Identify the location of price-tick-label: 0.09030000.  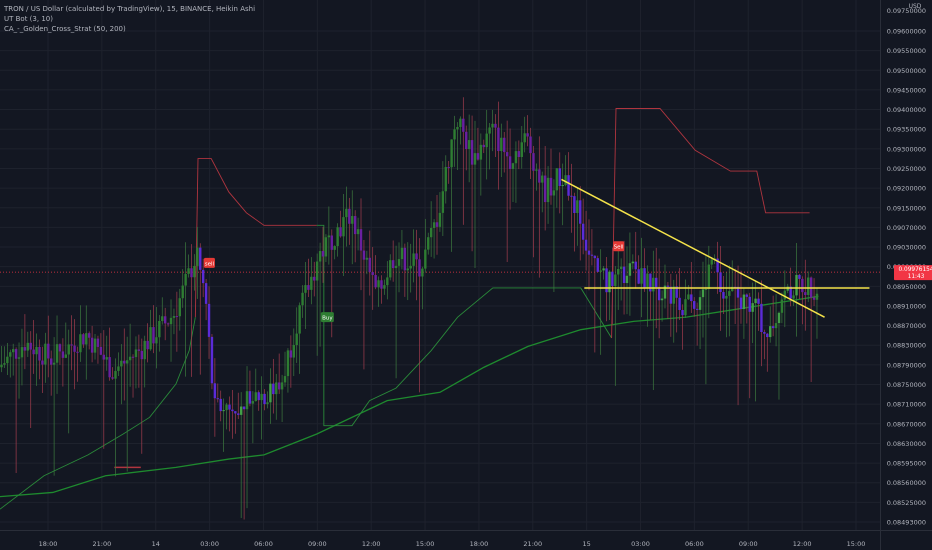
(906, 248).